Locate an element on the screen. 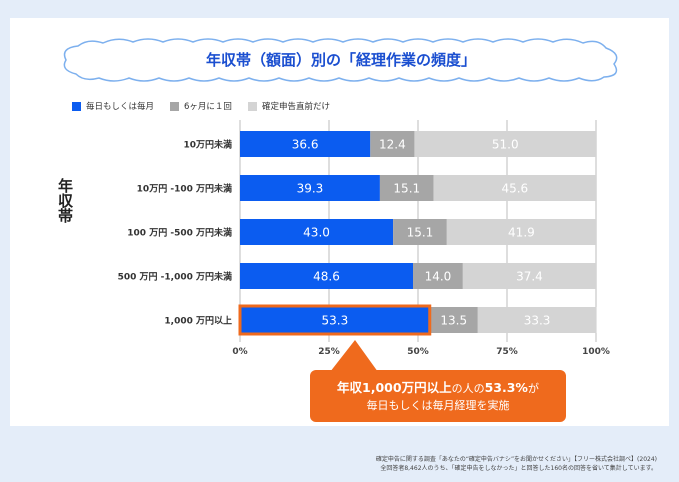  data-label: 43.0 is located at coordinates (316, 233).